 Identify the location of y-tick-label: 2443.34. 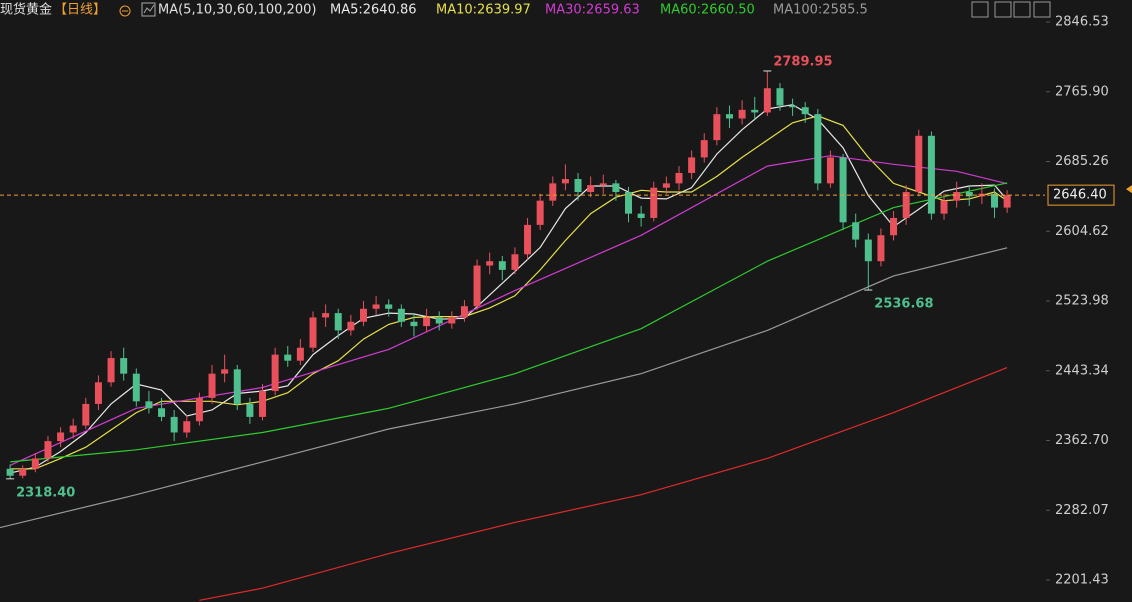
(1082, 370).